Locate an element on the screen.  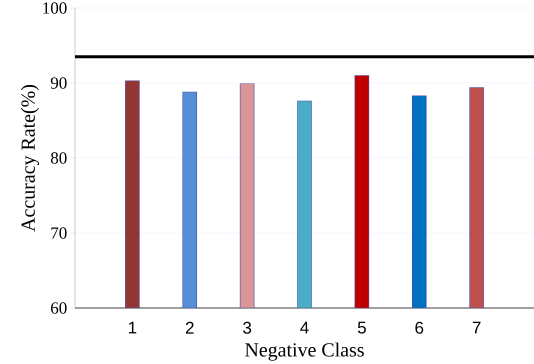
y-tick-label: 80 is located at coordinates (58, 158).